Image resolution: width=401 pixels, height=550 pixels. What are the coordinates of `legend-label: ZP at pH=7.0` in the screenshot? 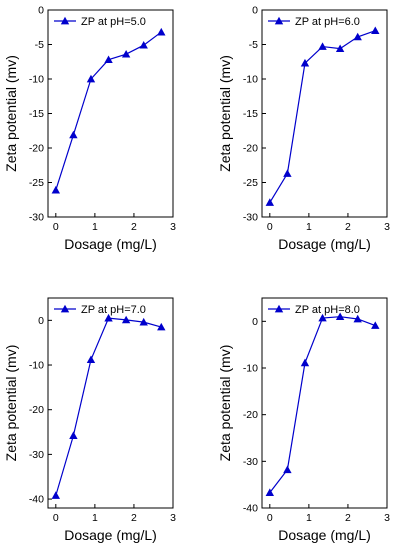 It's located at (113, 310).